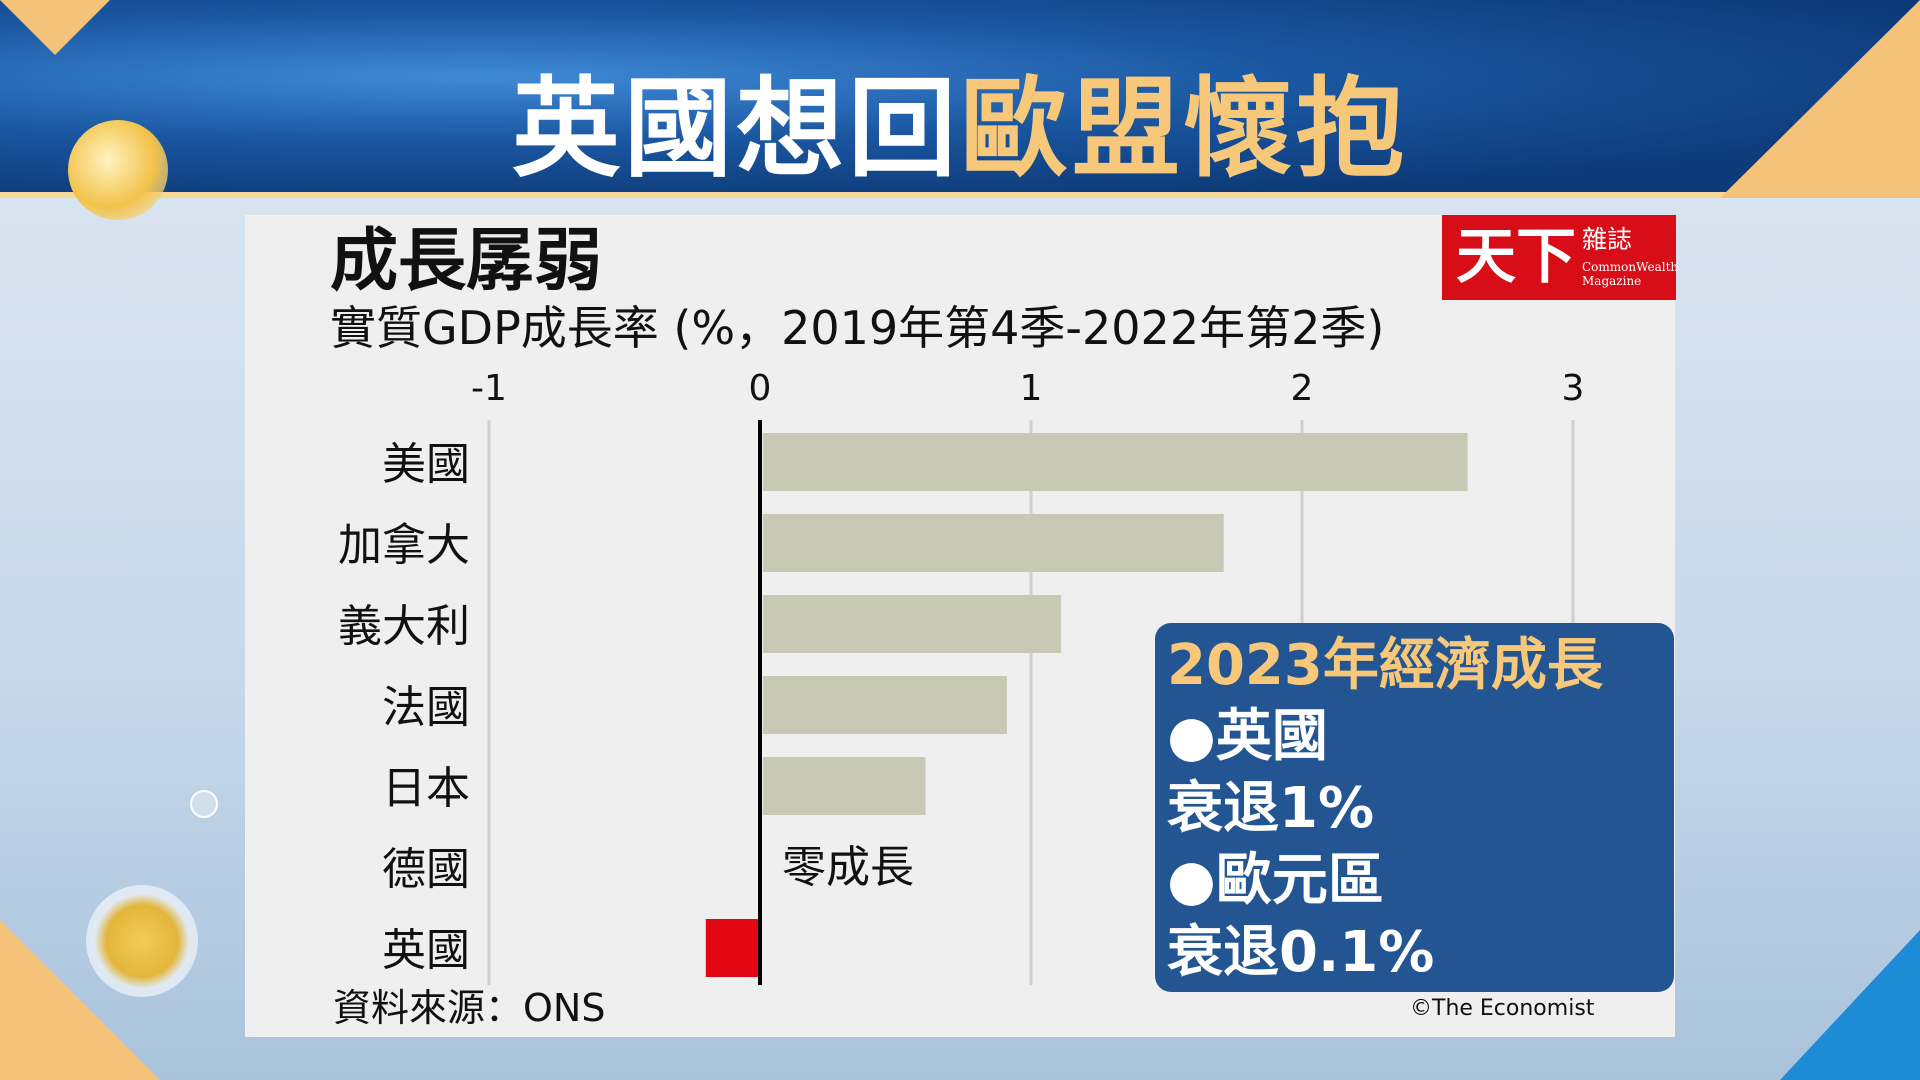  Describe the element at coordinates (1502, 1008) in the screenshot. I see `credit-note: ©The Economist` at that location.